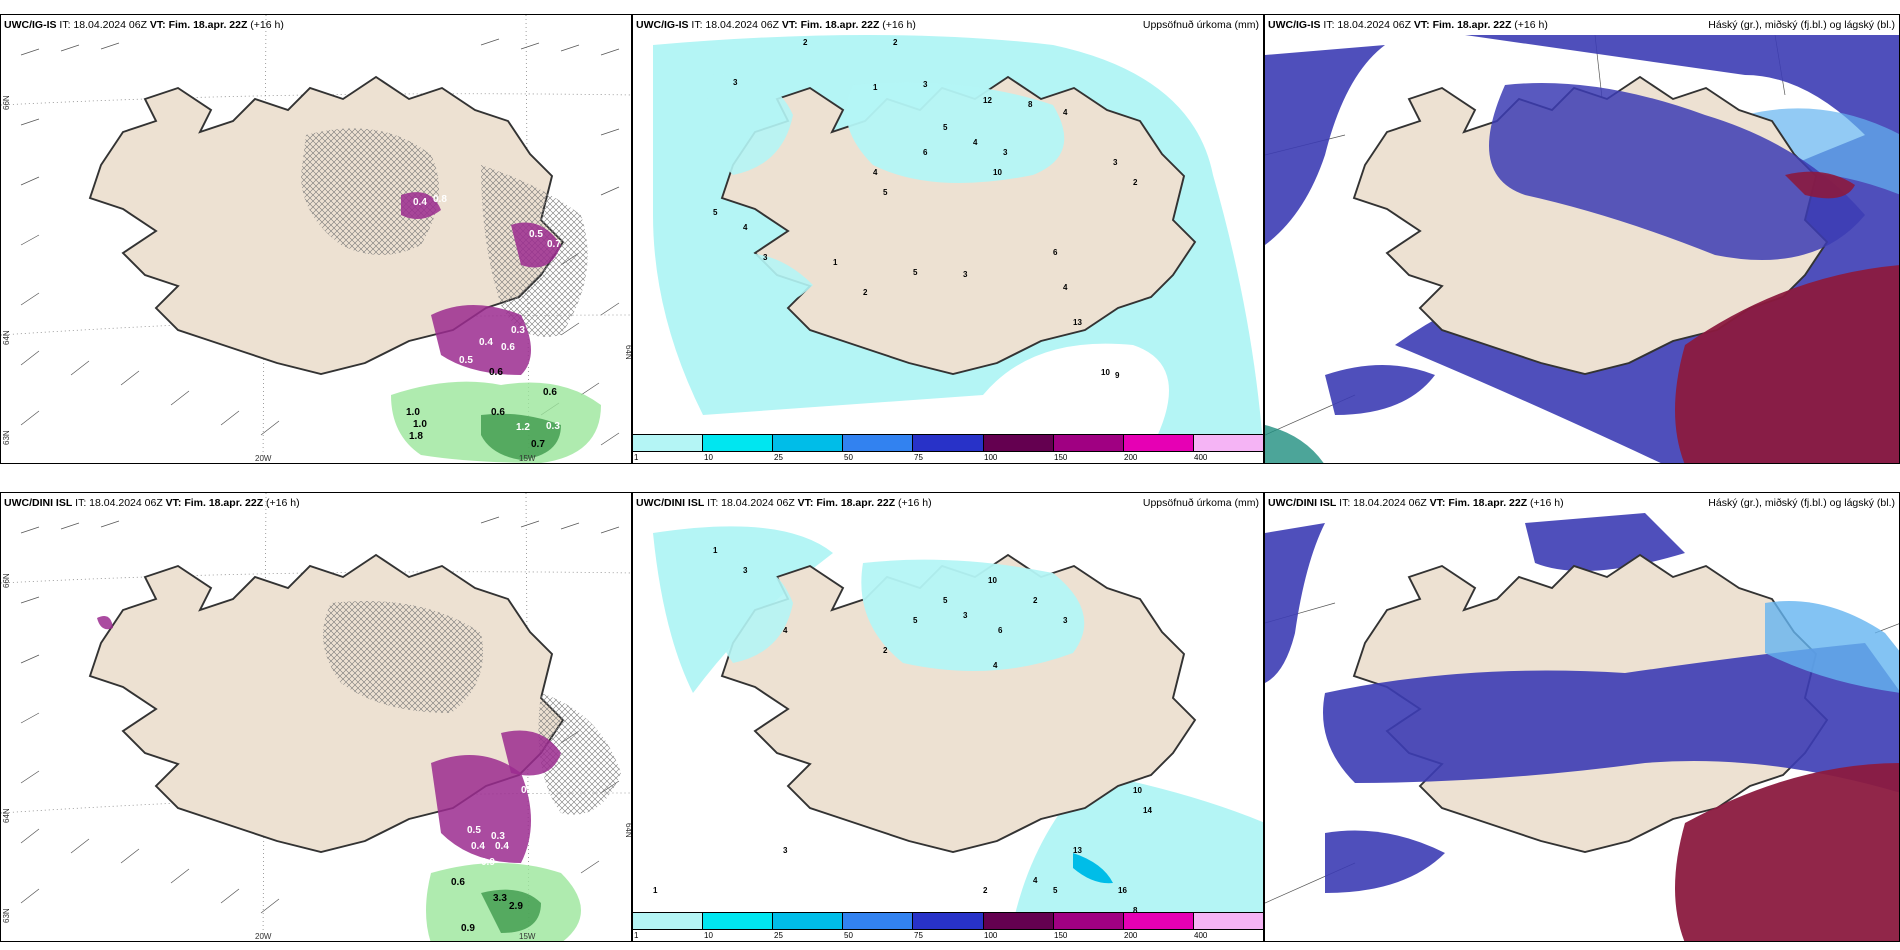  I want to click on colorbar-label: 75, so click(918, 457).